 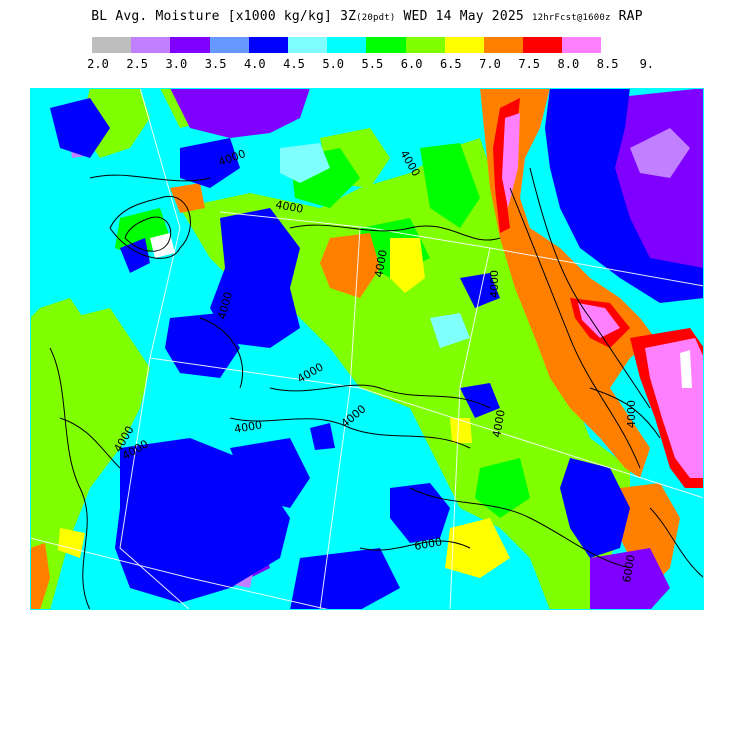 What do you see at coordinates (571, 18) in the screenshot?
I see `forecast-init: 12hrFcst@1600z` at bounding box center [571, 18].